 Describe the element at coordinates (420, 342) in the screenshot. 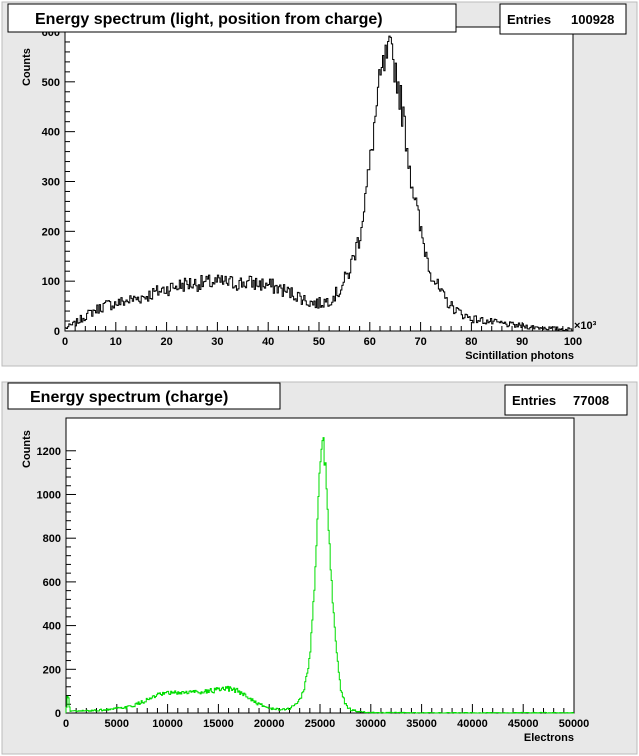

I see `x-tick-label: 70` at that location.